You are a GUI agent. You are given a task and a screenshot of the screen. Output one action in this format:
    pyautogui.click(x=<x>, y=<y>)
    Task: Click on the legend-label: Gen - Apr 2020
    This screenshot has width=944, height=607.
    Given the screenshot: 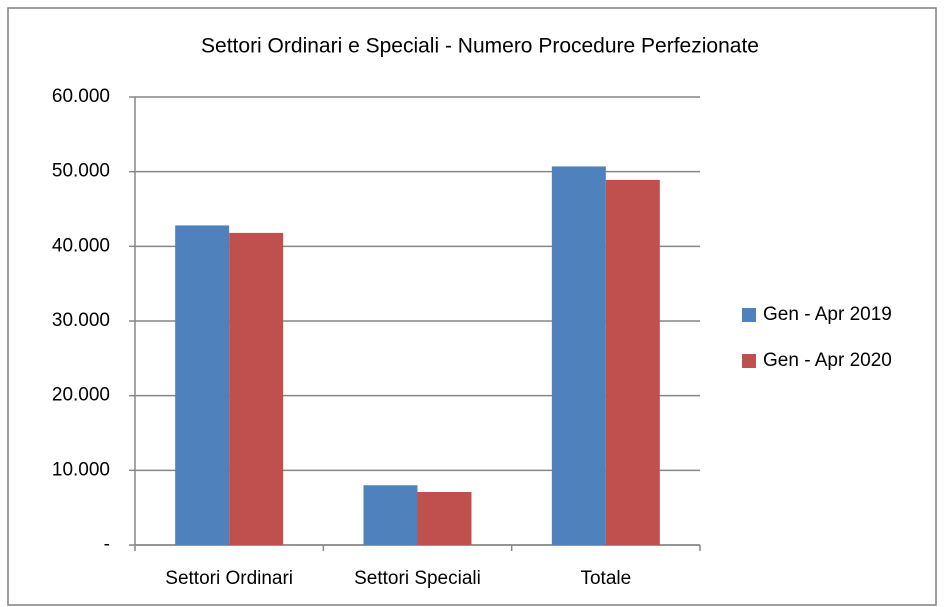 What is the action you would take?
    pyautogui.click(x=827, y=360)
    